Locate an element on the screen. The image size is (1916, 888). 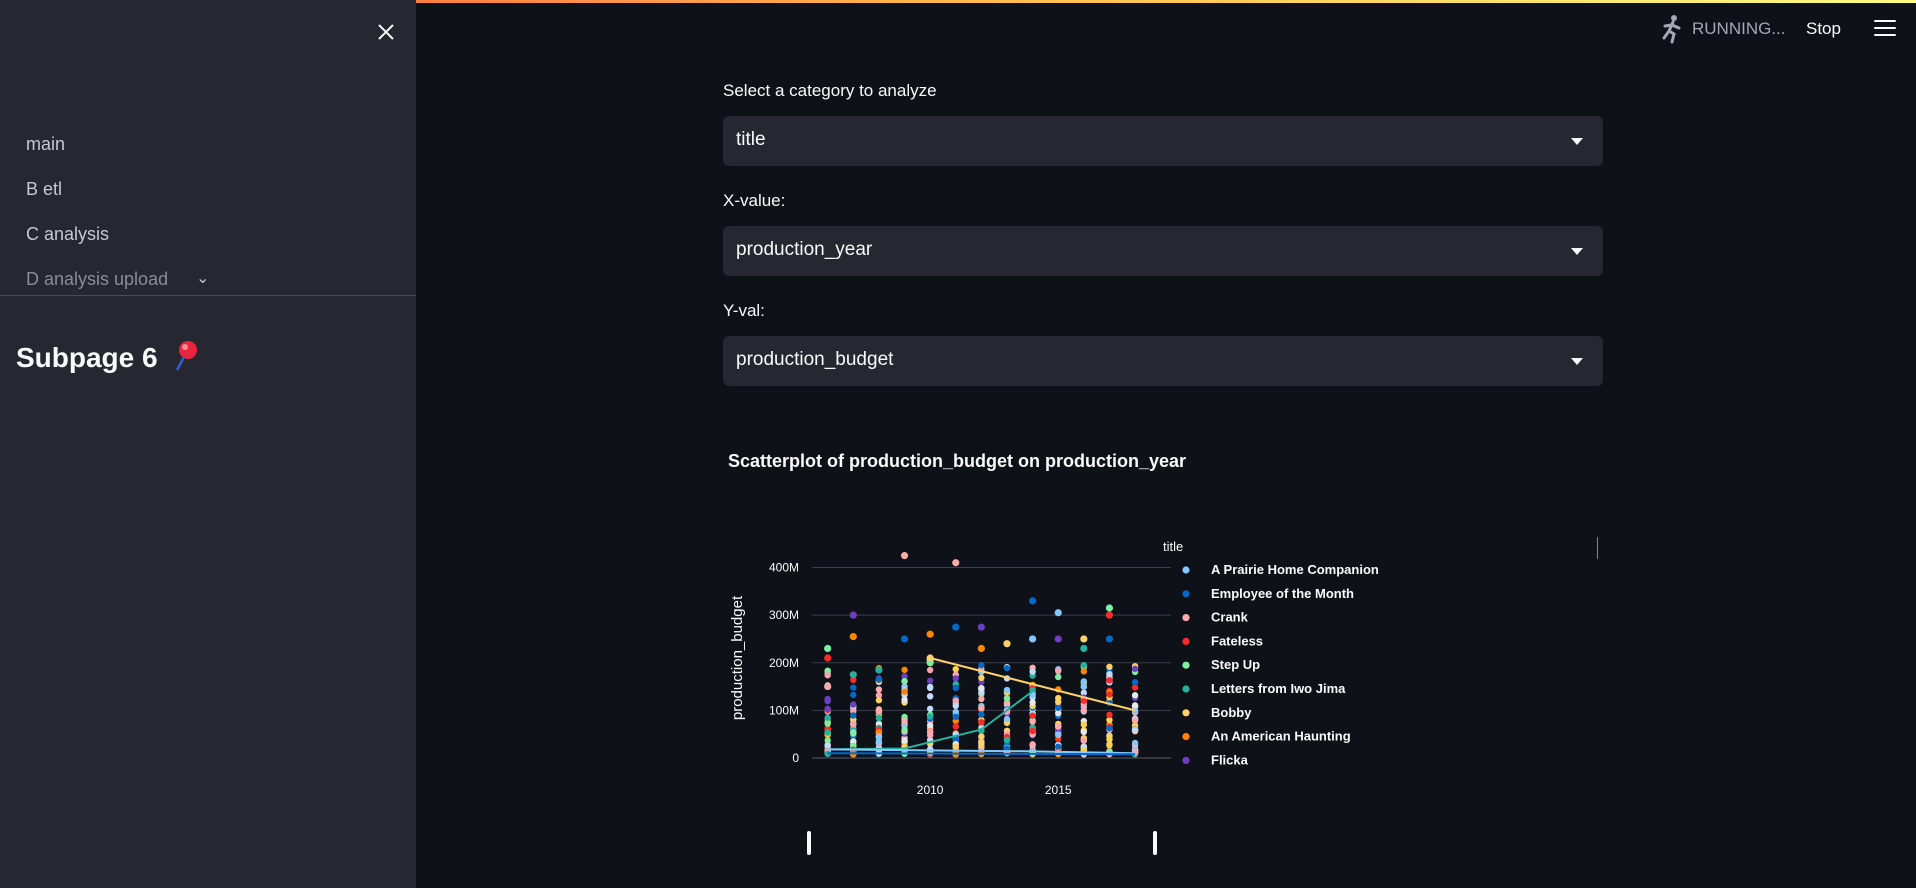
x-tick-label: 2015 is located at coordinates (1058, 790).